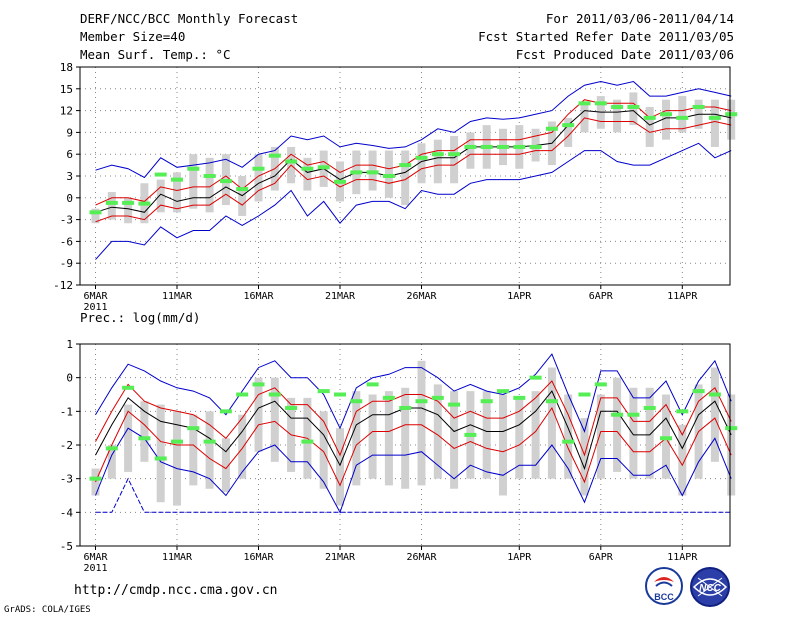  Describe the element at coordinates (95, 557) in the screenshot. I see `x-tick-label: 6MAR` at that location.